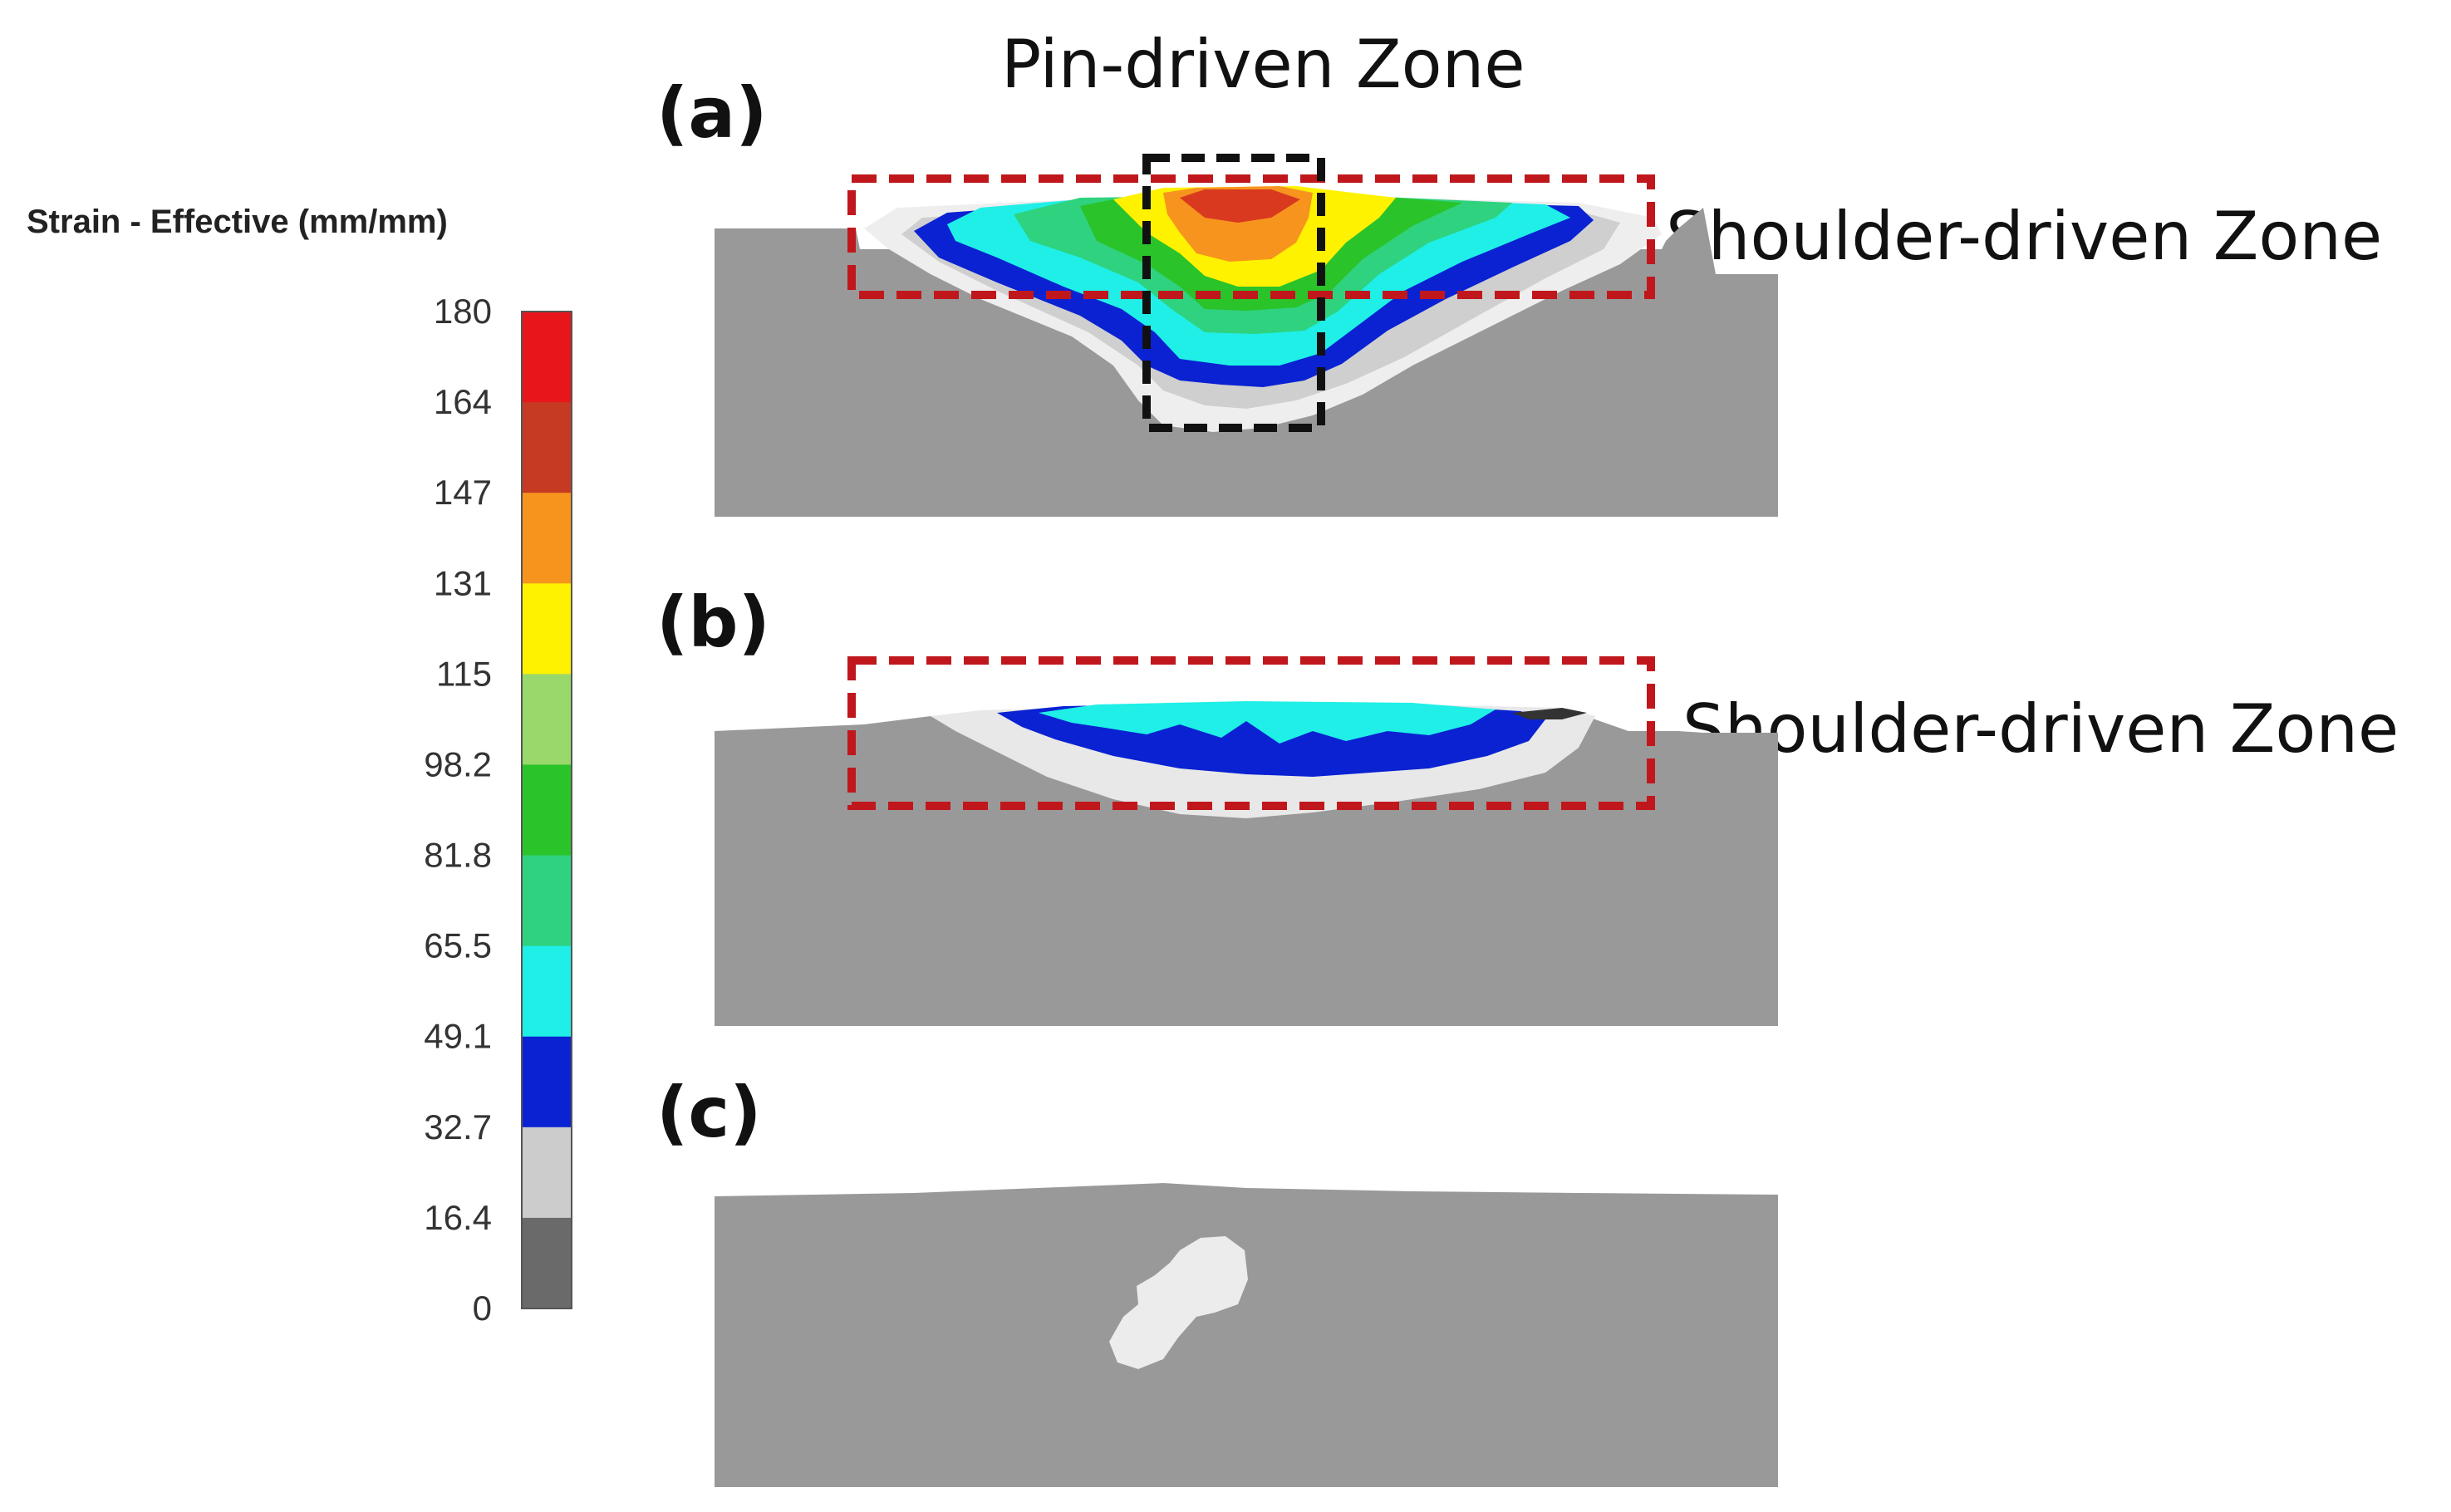 This screenshot has height=1512, width=2451. Describe the element at coordinates (458, 855) in the screenshot. I see `legend-tick-label: 81.8` at that location.